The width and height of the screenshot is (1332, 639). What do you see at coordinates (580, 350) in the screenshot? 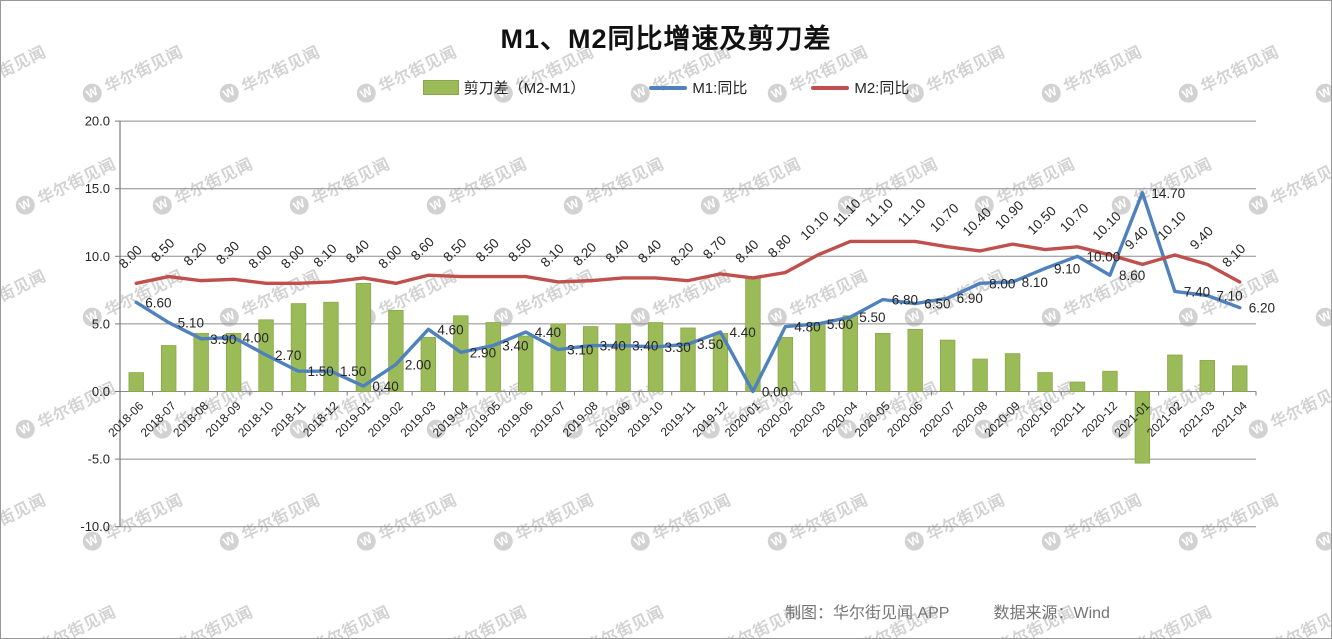
I see `m1-data-label: 3.10` at bounding box center [580, 350].